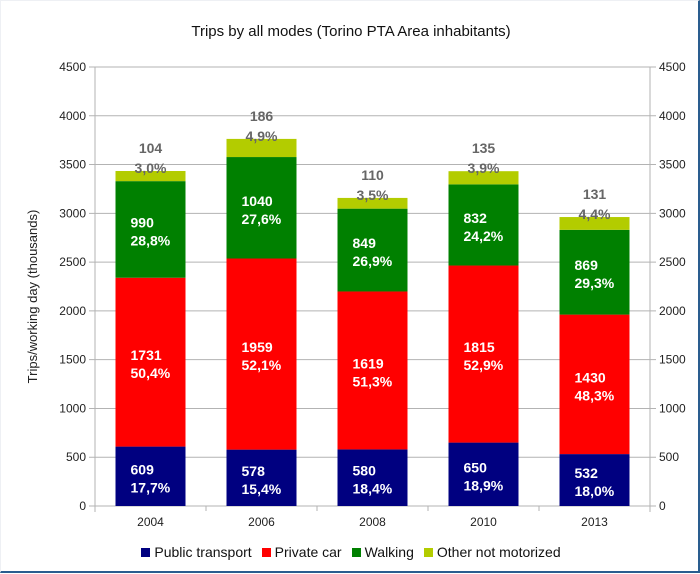 The width and height of the screenshot is (700, 574). What do you see at coordinates (373, 489) in the screenshot?
I see `percent-label: 18,4%` at bounding box center [373, 489].